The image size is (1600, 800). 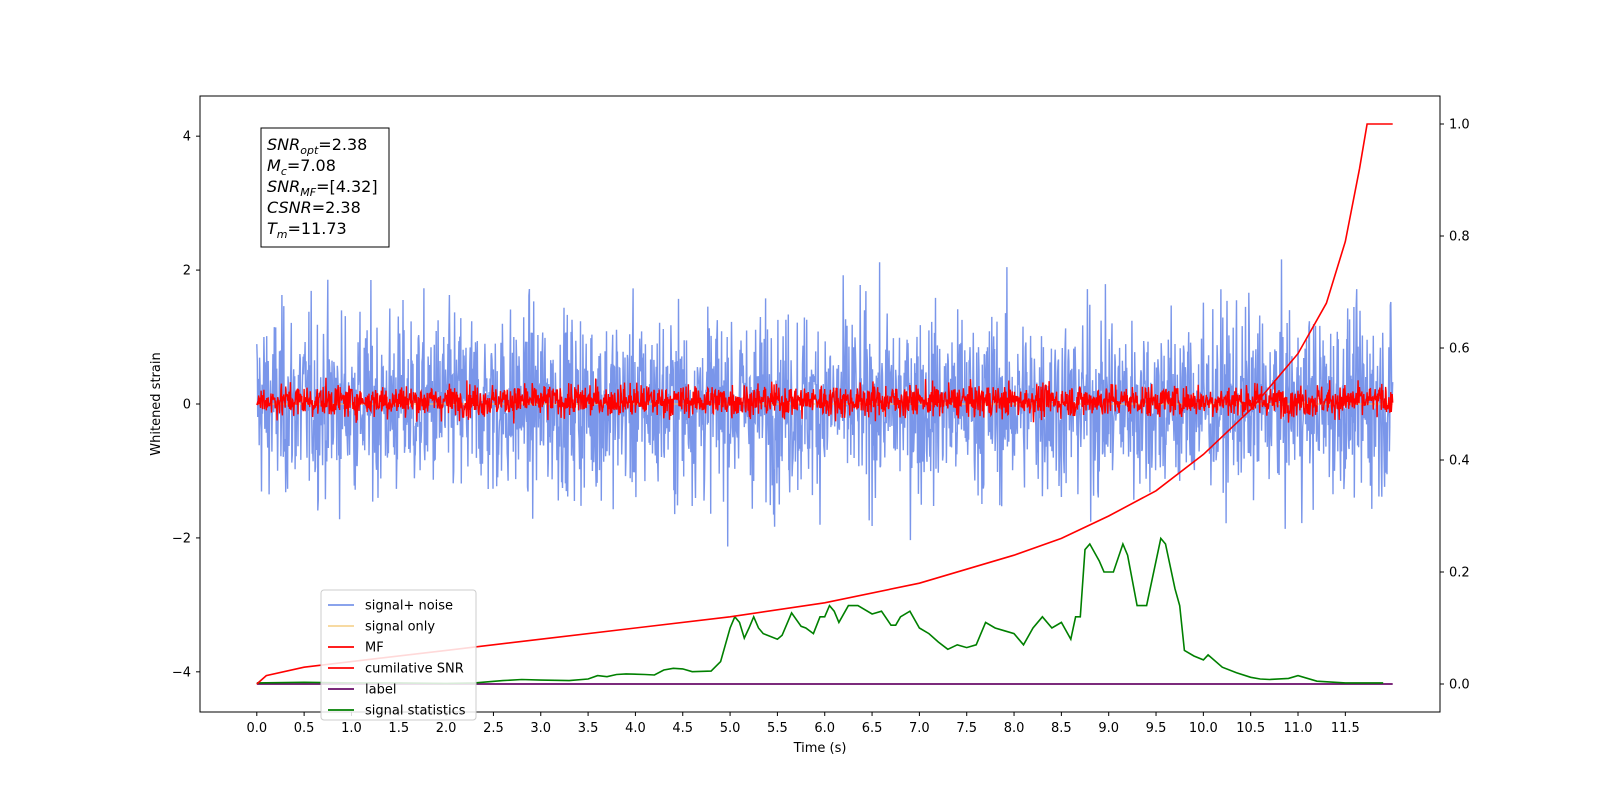 I want to click on mf-line, so click(x=825, y=400).